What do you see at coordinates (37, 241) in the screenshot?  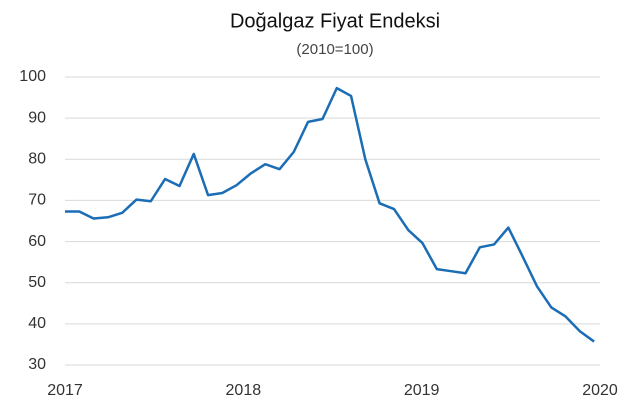 I see `y-tick-label: 60` at bounding box center [37, 241].